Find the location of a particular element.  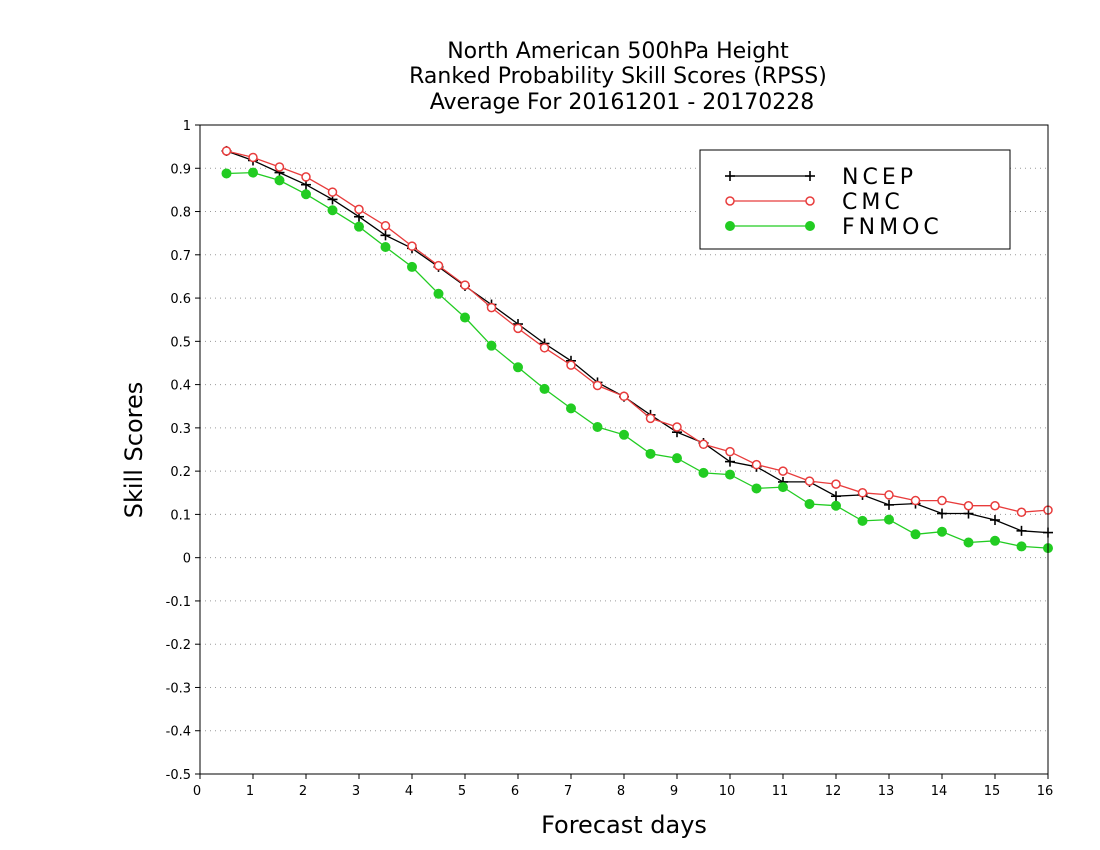

title-line-1: North American 500hPa Height is located at coordinates (618, 51).